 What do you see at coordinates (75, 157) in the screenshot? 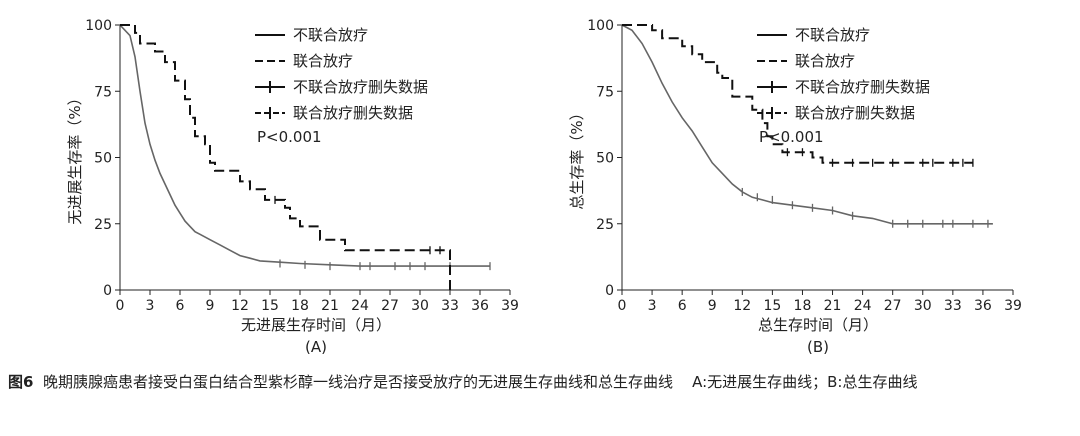
I see `y-axis-label: 无进展生存率（%）` at bounding box center [75, 157].